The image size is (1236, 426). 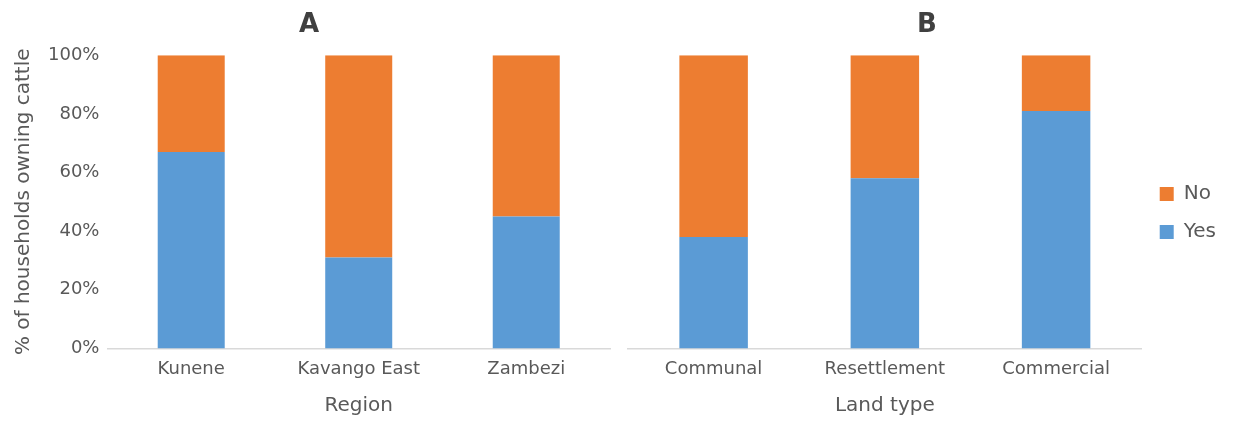 I want to click on y-tick-label: 0%, so click(x=85, y=347).